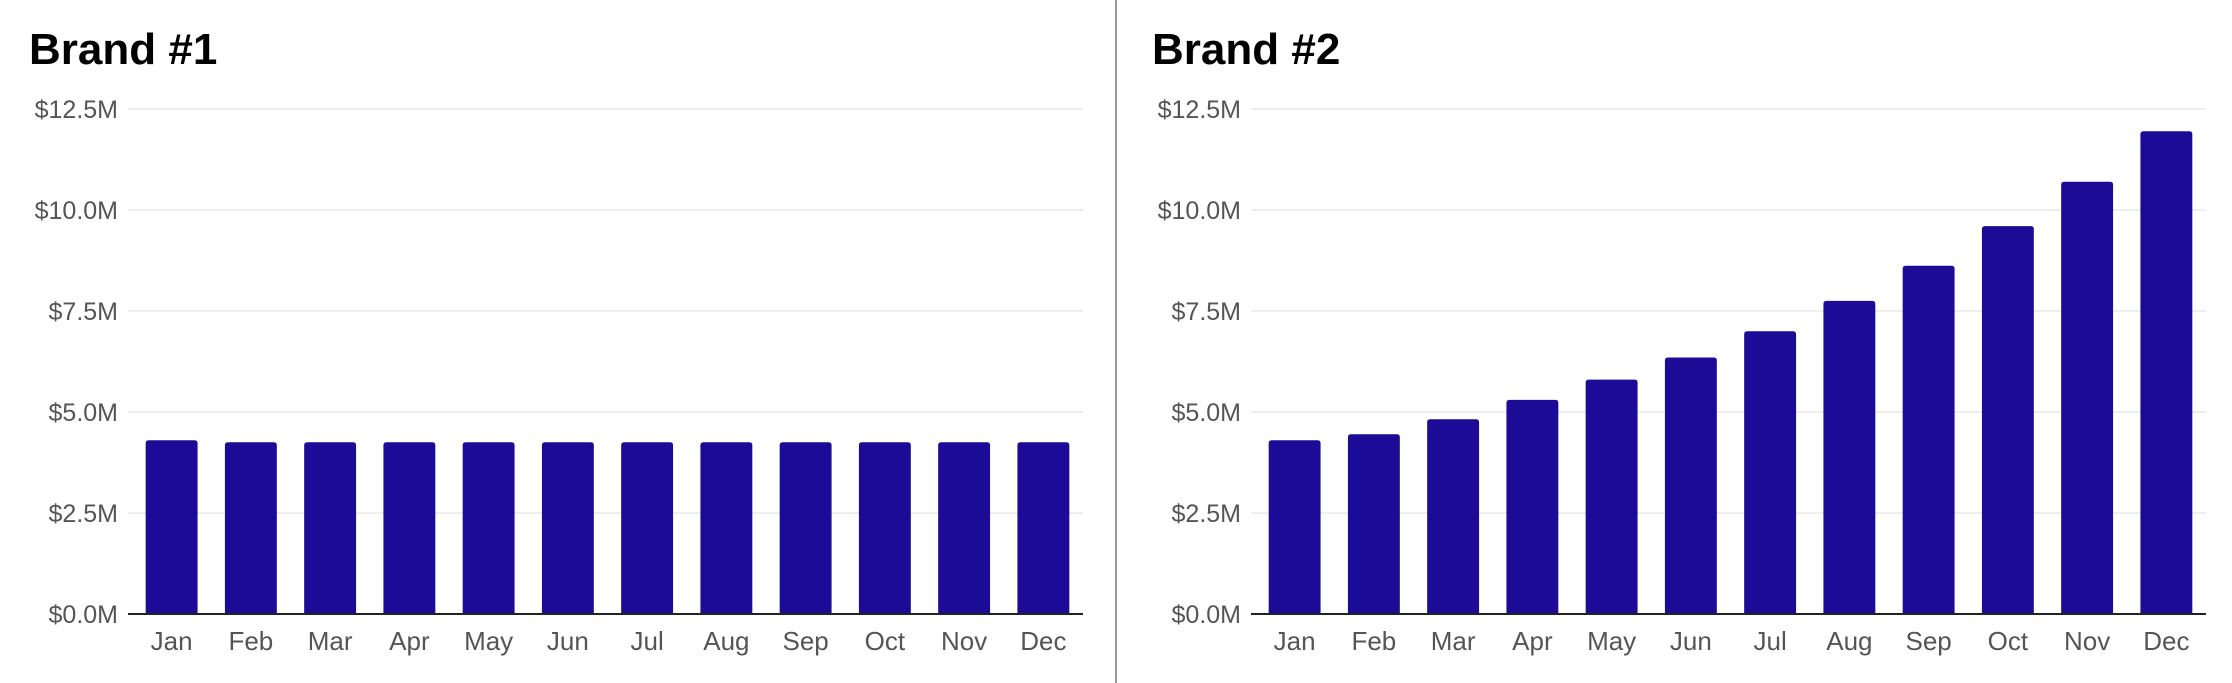 The height and width of the screenshot is (683, 2232). I want to click on chart-title: Brand #2, so click(1246, 49).